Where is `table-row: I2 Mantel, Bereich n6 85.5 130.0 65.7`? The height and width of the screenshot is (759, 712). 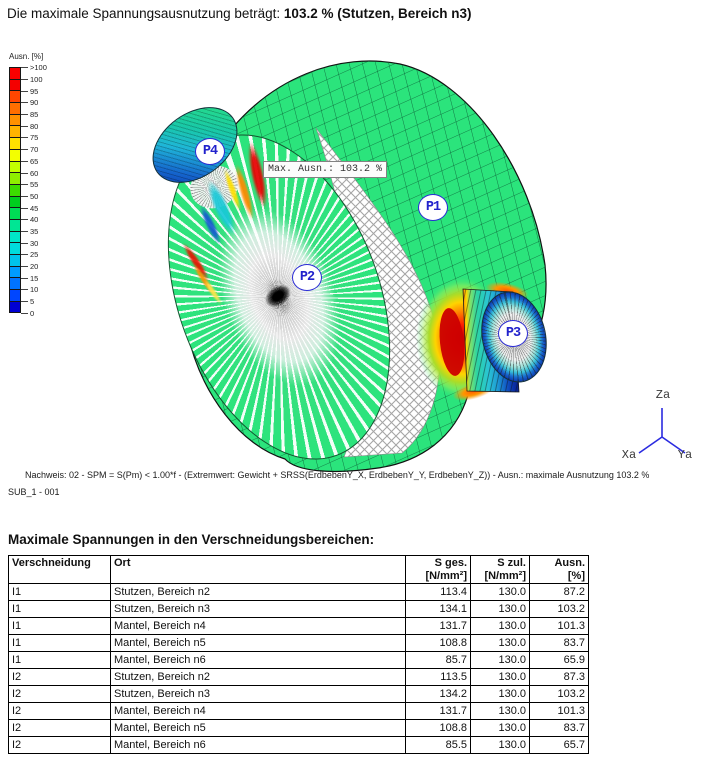 table-row: I2 Mantel, Bereich n6 85.5 130.0 65.7 is located at coordinates (298, 745).